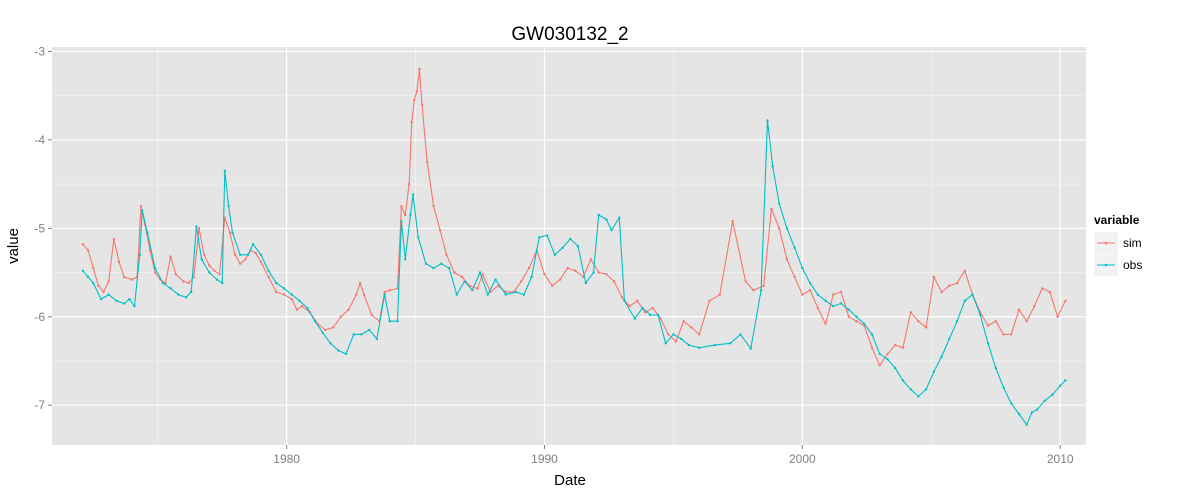 This screenshot has width=1200, height=500. Describe the element at coordinates (39, 317) in the screenshot. I see `y-tick-label: -6` at that location.